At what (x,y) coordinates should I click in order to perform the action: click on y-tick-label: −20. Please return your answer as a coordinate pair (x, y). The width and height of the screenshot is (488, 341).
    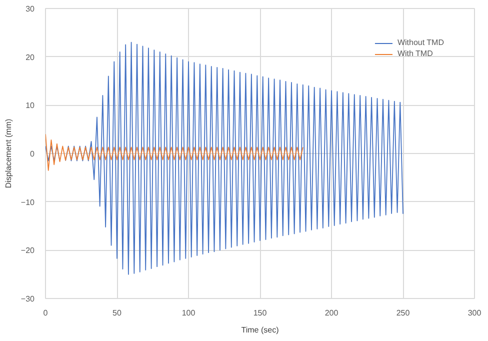
    Looking at the image, I should click on (28, 251).